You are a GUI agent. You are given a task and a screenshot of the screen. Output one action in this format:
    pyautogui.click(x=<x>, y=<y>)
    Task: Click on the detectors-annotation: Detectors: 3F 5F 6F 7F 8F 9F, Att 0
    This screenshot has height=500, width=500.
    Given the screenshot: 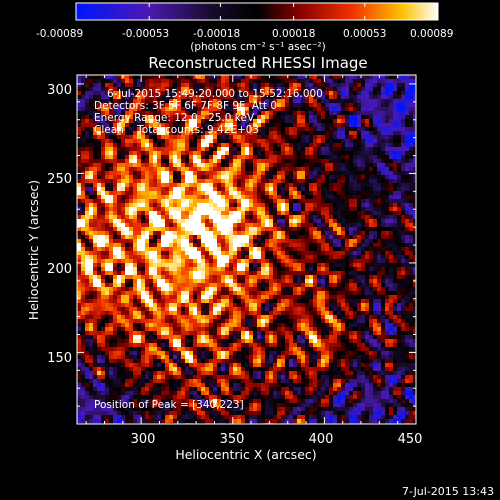 What is the action you would take?
    pyautogui.click(x=185, y=106)
    